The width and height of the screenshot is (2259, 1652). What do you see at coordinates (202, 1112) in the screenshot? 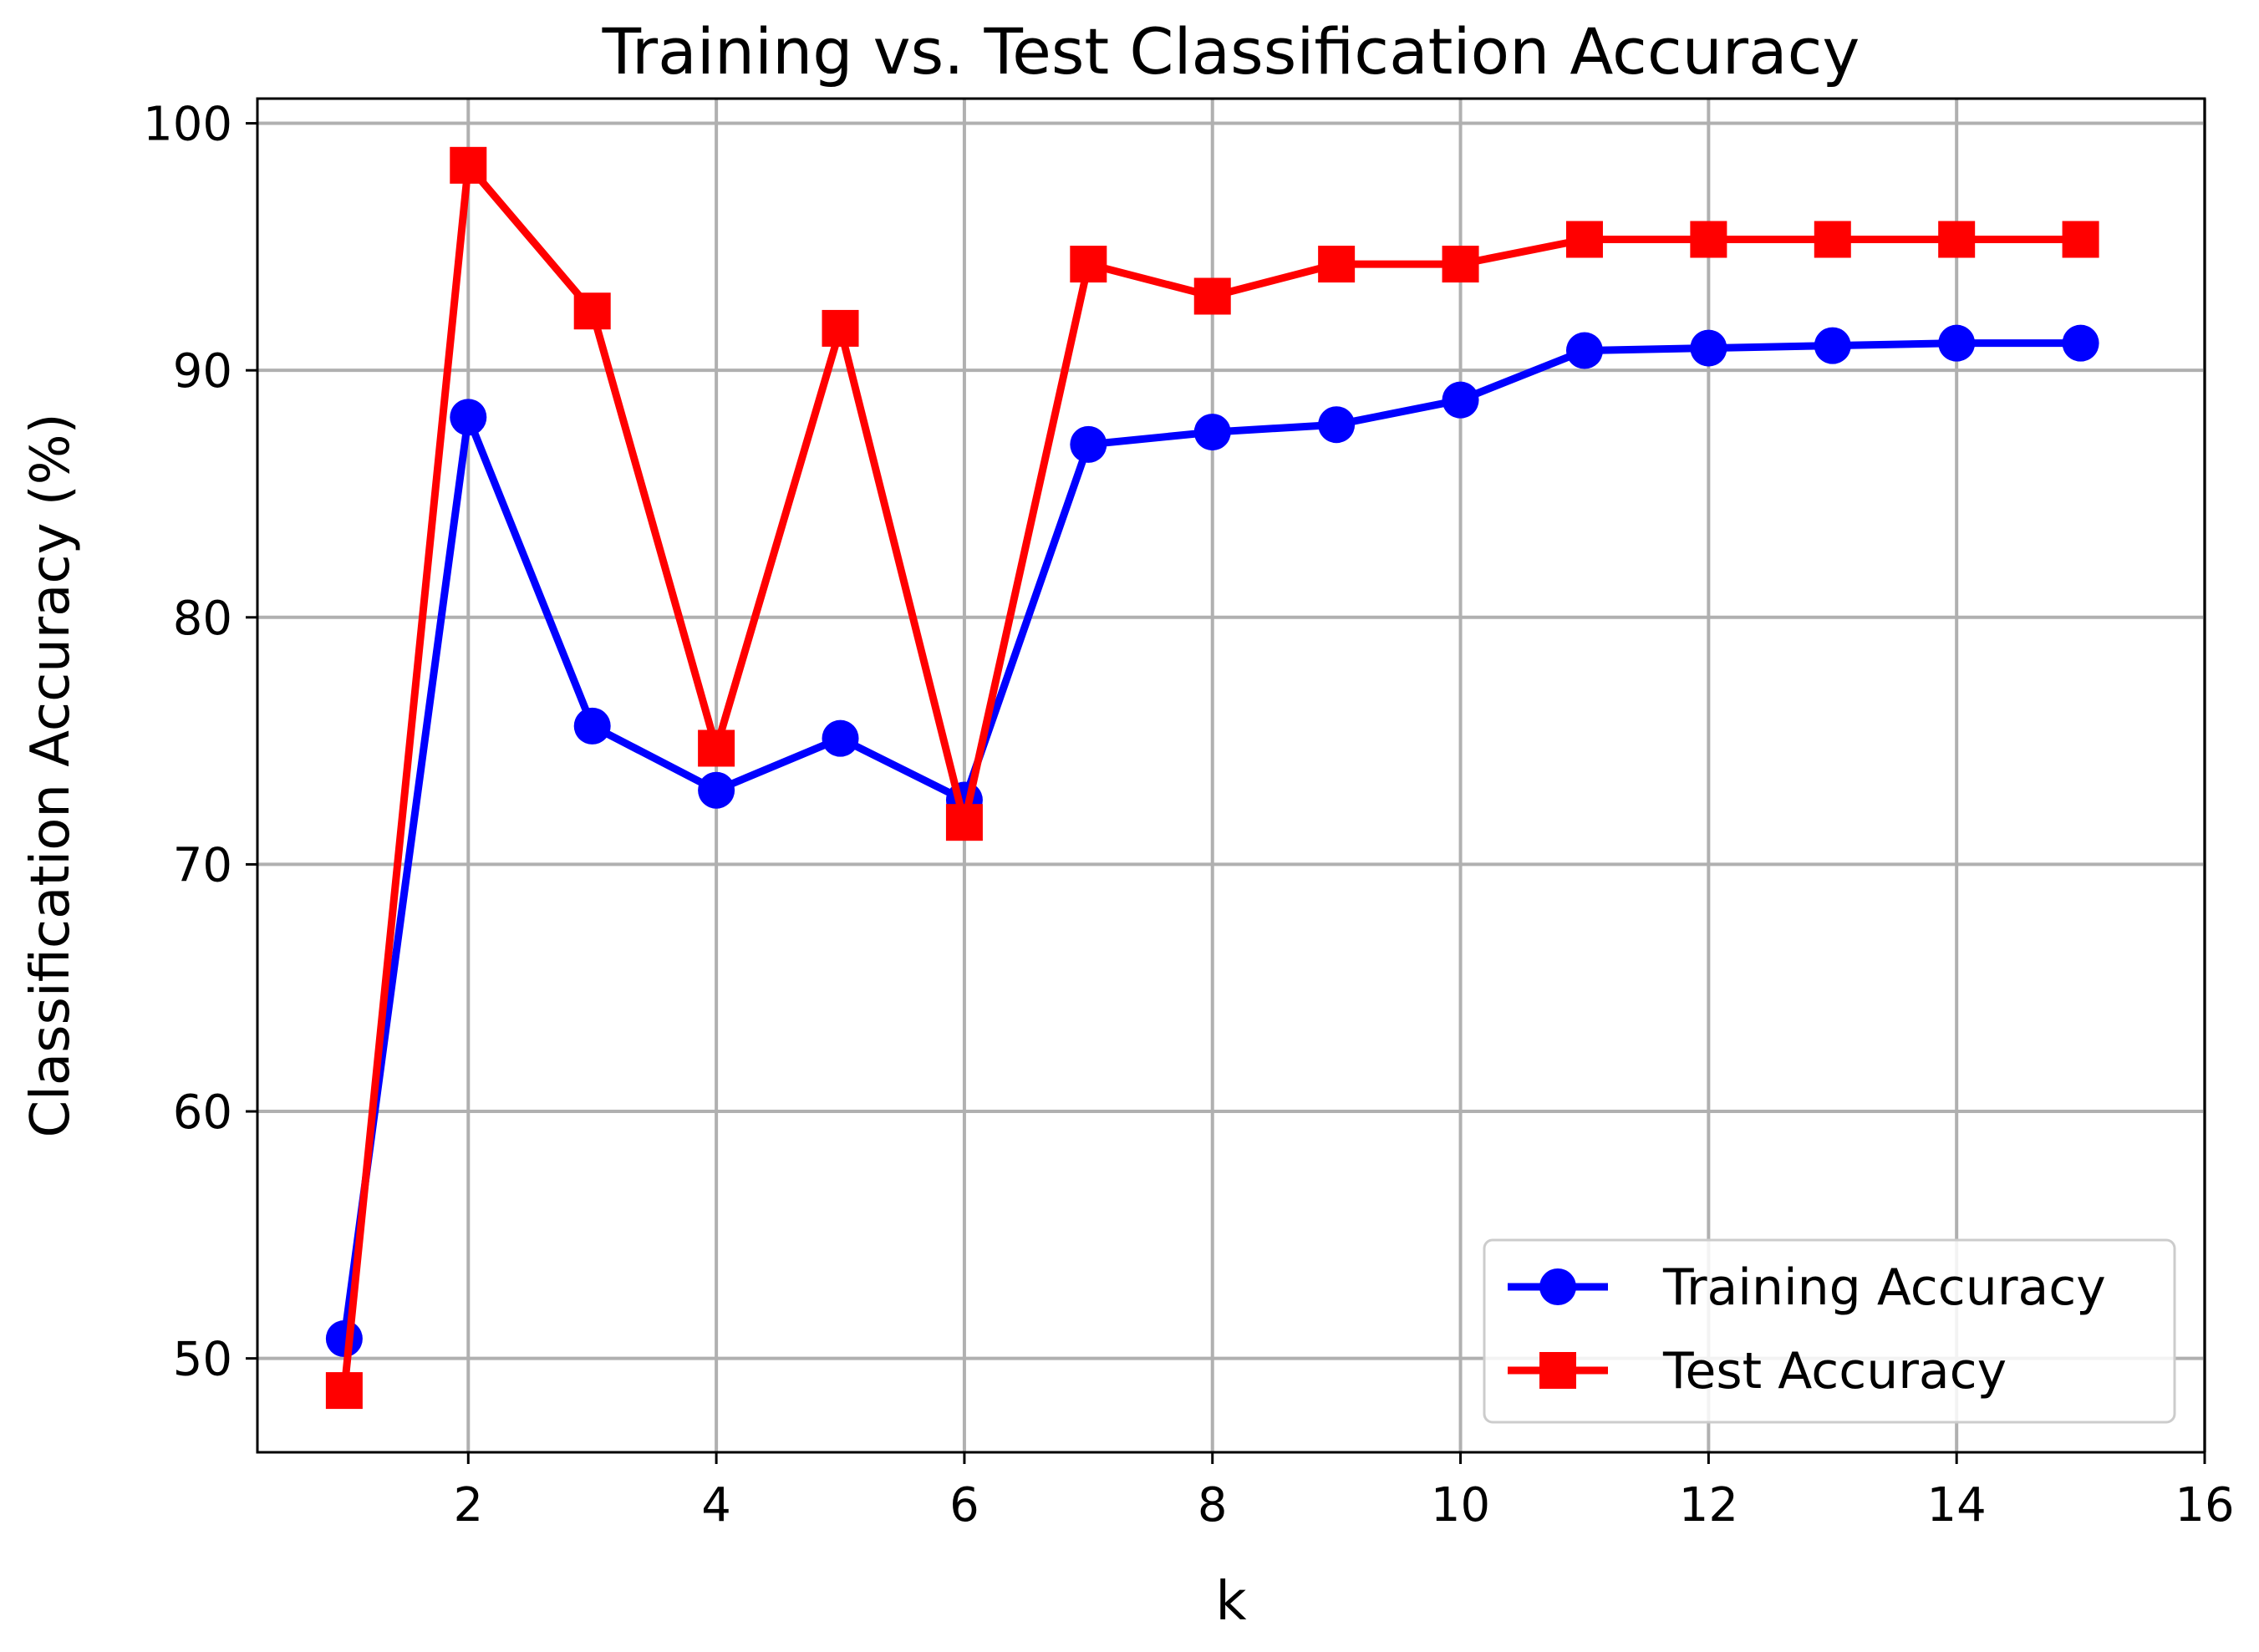
I see `y-tick-label: 60` at bounding box center [202, 1112].